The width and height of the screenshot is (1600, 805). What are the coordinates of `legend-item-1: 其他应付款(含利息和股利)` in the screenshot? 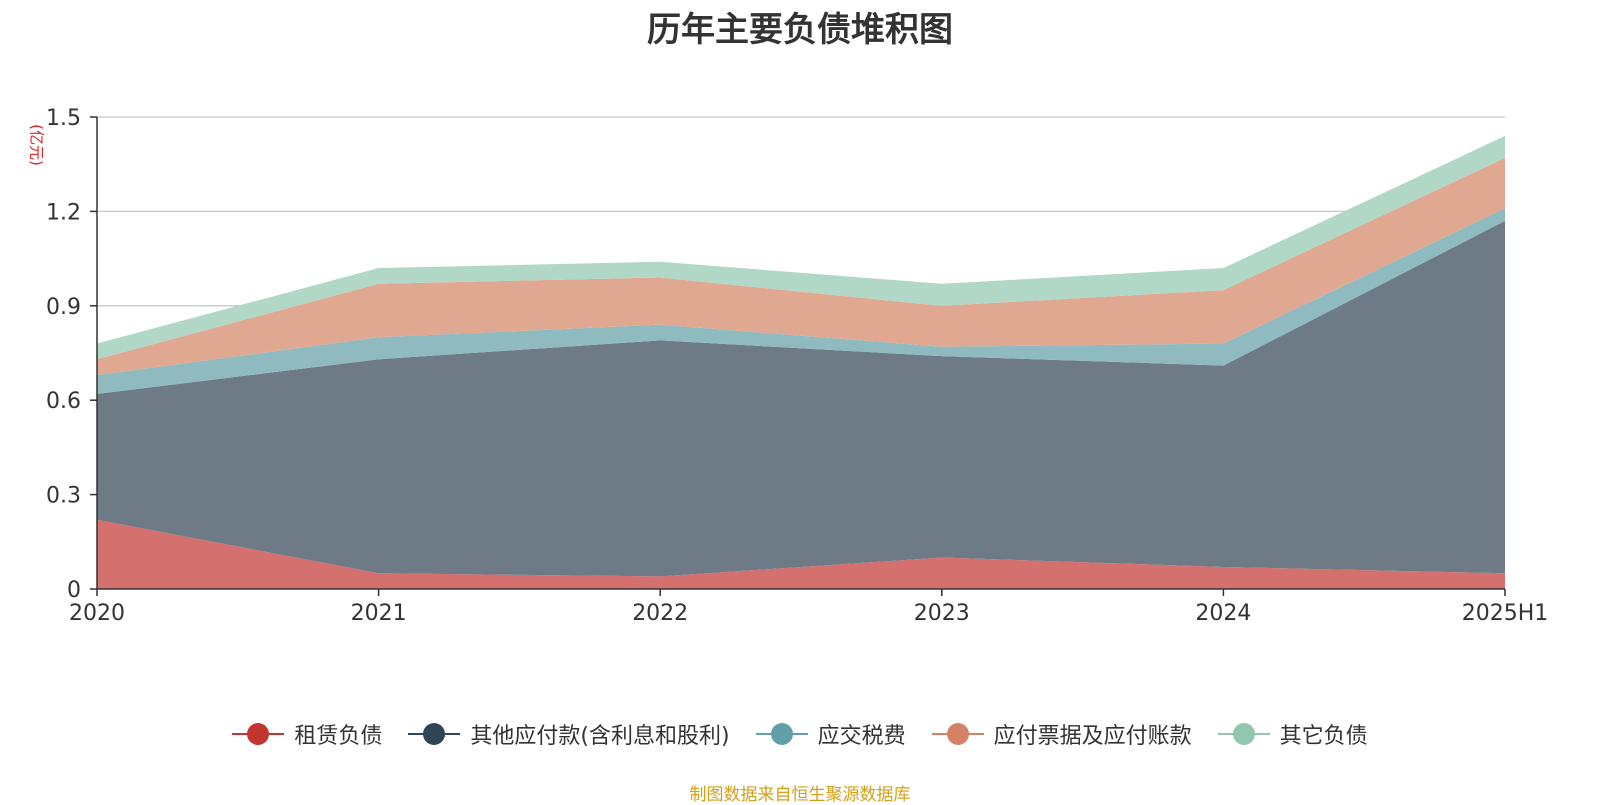 It's located at (569, 734).